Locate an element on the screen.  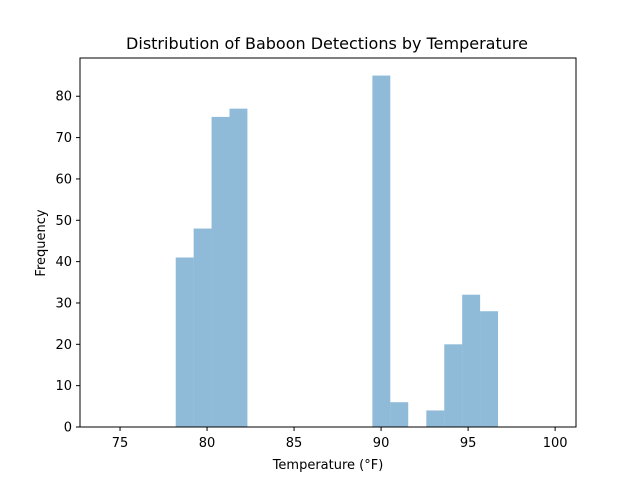
y-axis-label: Frequency is located at coordinates (41, 242).